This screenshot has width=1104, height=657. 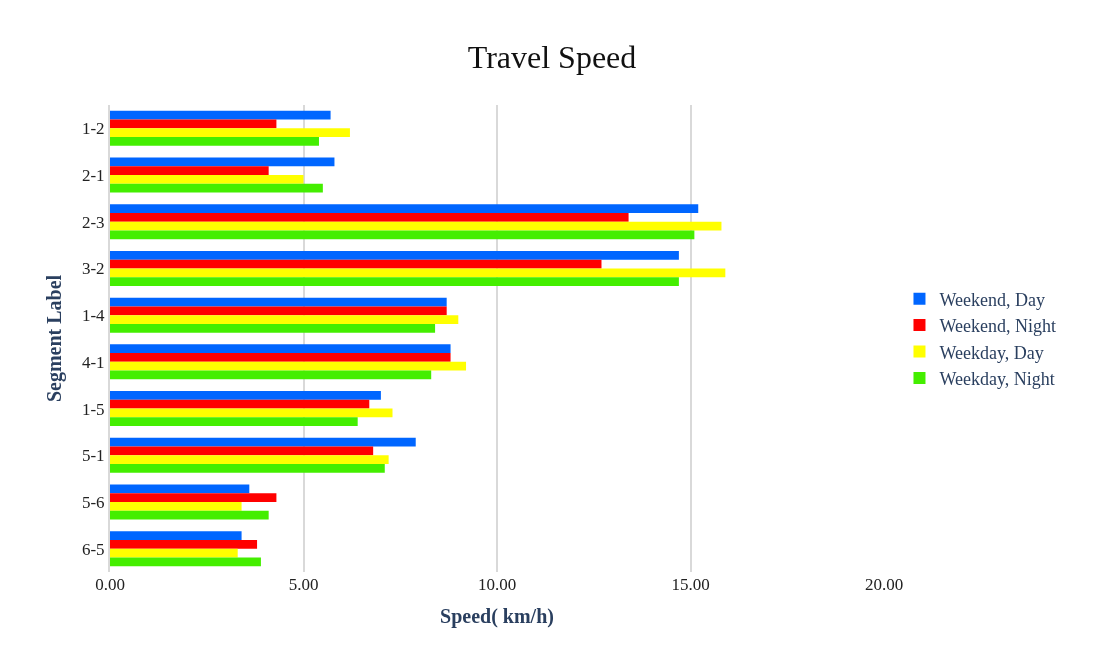 I want to click on legend-label: Weekday, Night, so click(x=997, y=378).